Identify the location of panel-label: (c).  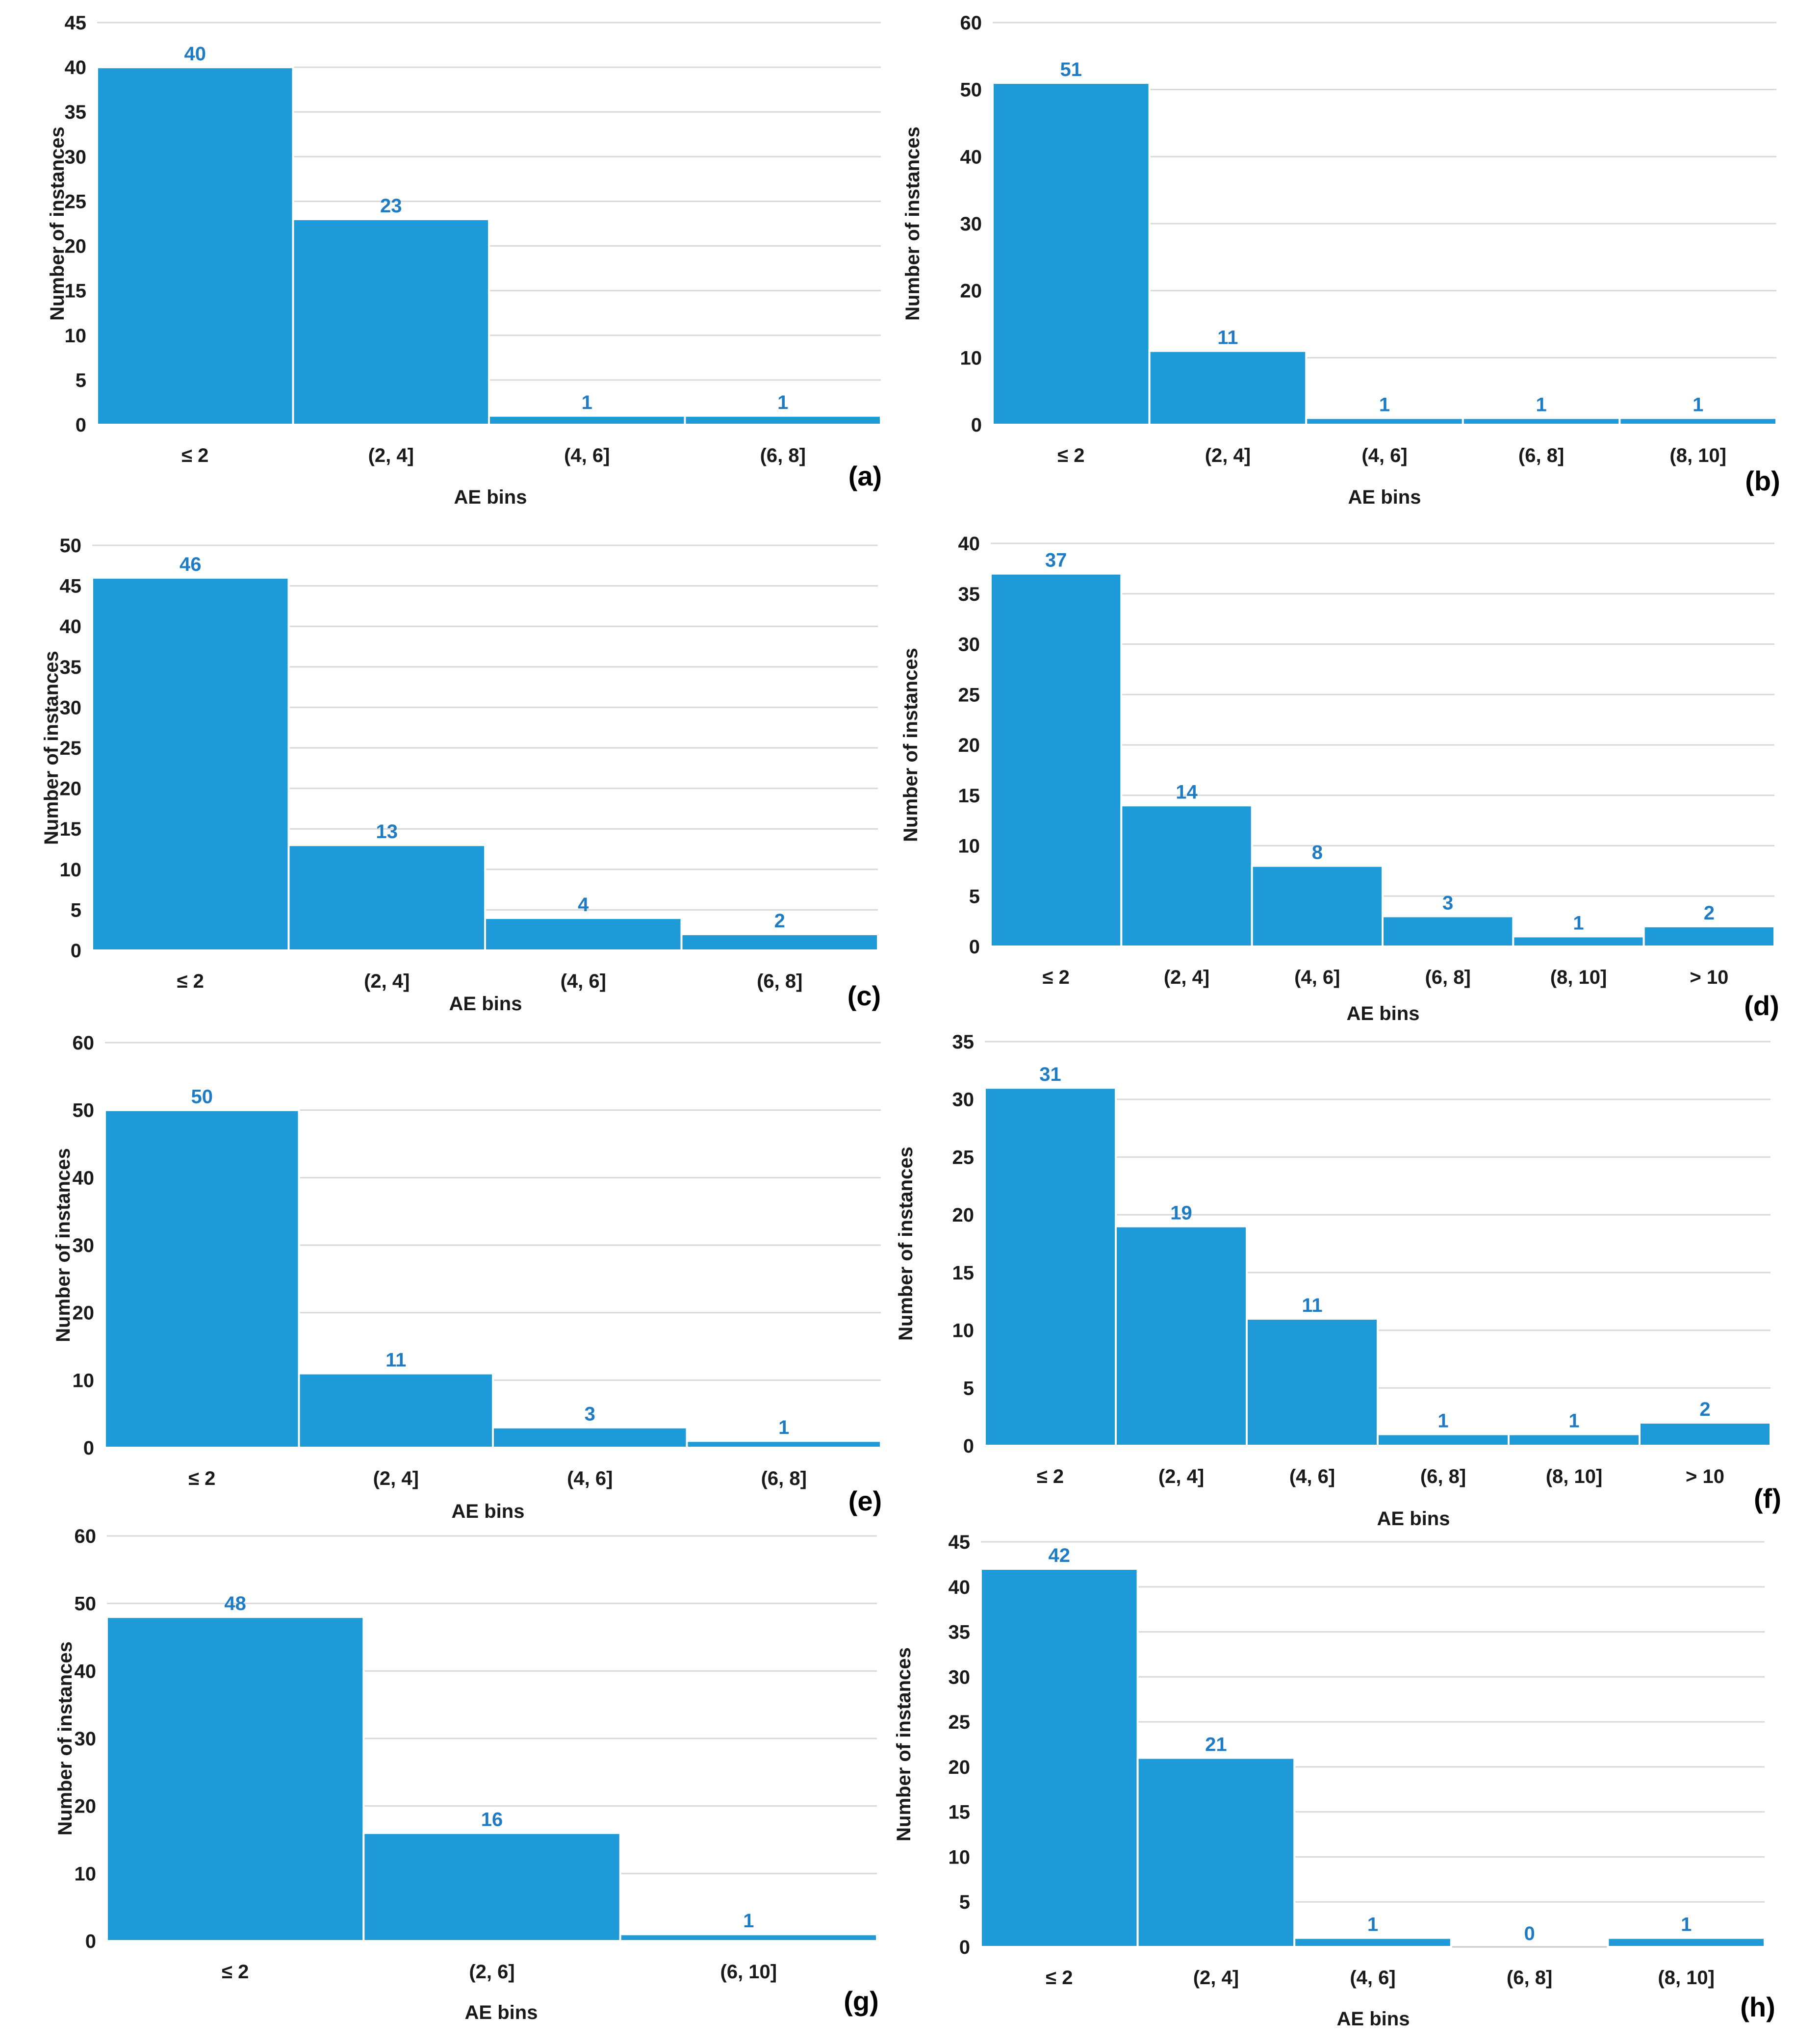
(864, 996).